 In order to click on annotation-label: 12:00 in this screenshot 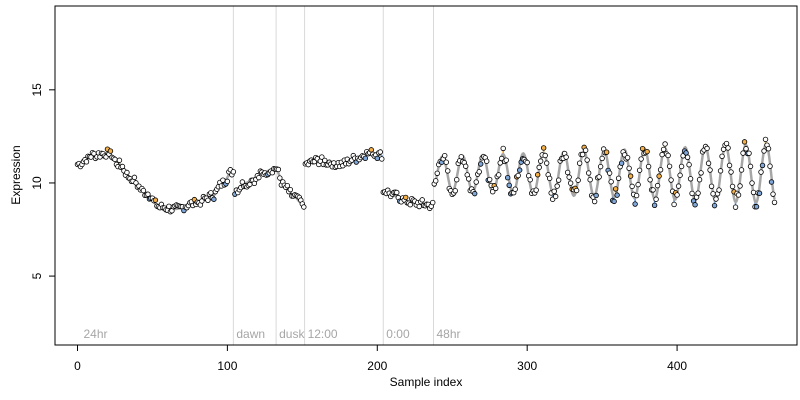, I will do `click(323, 334)`.